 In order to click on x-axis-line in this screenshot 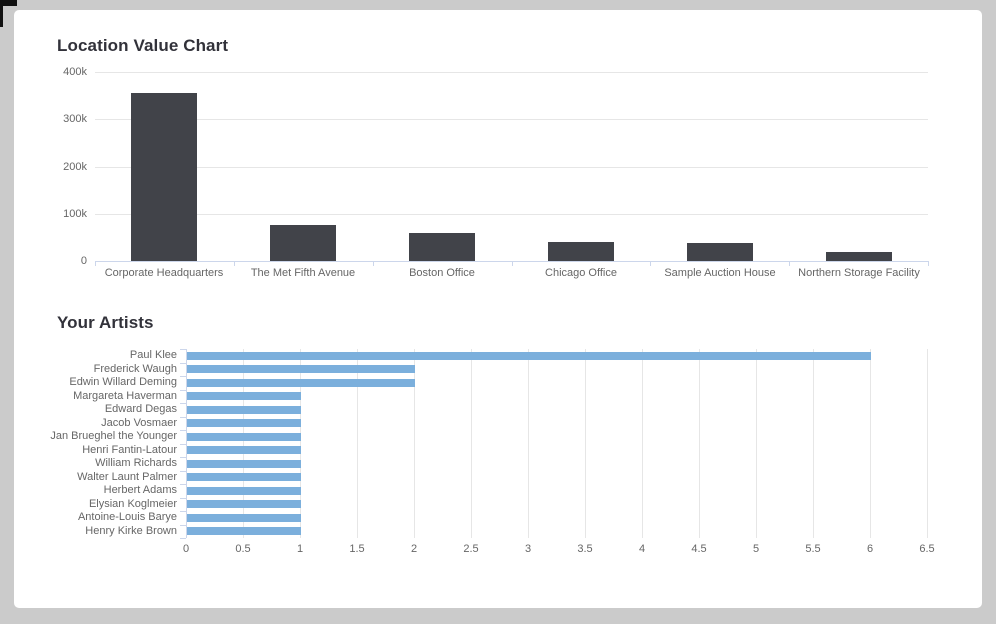, I will do `click(511, 261)`.